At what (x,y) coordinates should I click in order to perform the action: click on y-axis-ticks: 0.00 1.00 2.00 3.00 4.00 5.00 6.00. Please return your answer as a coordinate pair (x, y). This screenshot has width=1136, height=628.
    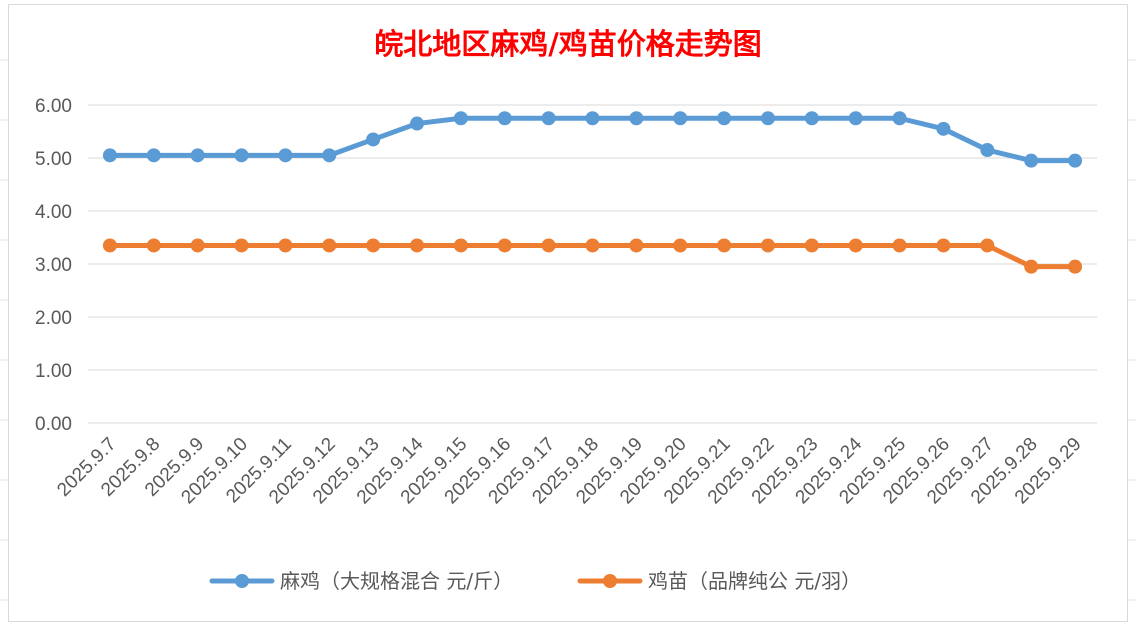
    Looking at the image, I should click on (53, 265).